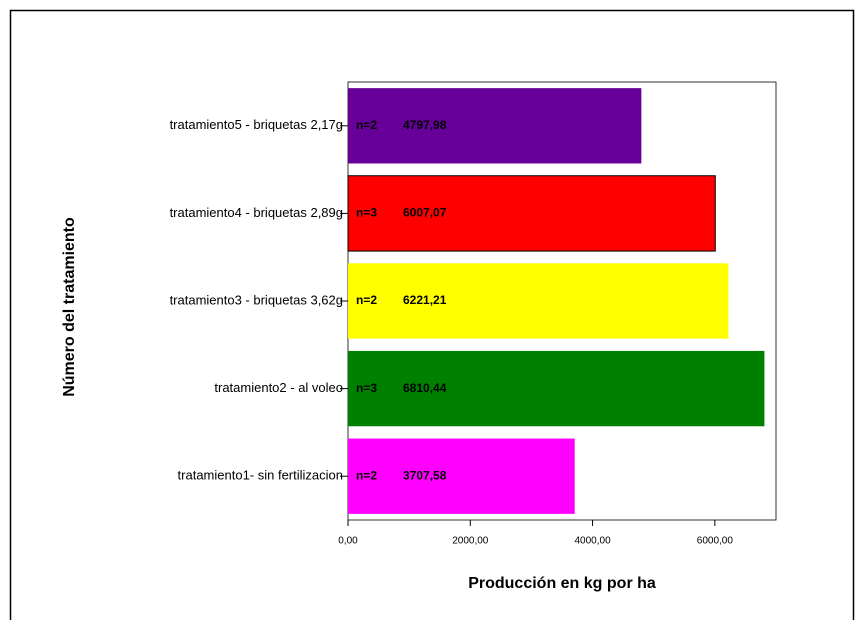 Image resolution: width=865 pixels, height=620 pixels. What do you see at coordinates (260, 475) in the screenshot?
I see `y-tick-label: tratamiento1- sin fertilizacion` at bounding box center [260, 475].